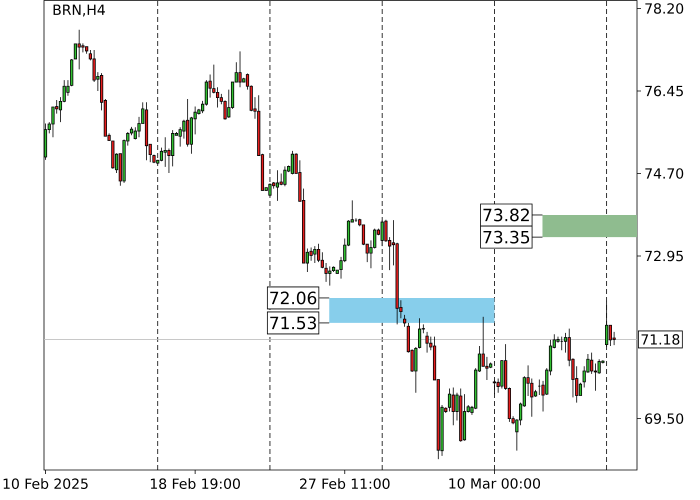  Describe the element at coordinates (664, 173) in the screenshot. I see `y-tick-label: 74.70` at that location.